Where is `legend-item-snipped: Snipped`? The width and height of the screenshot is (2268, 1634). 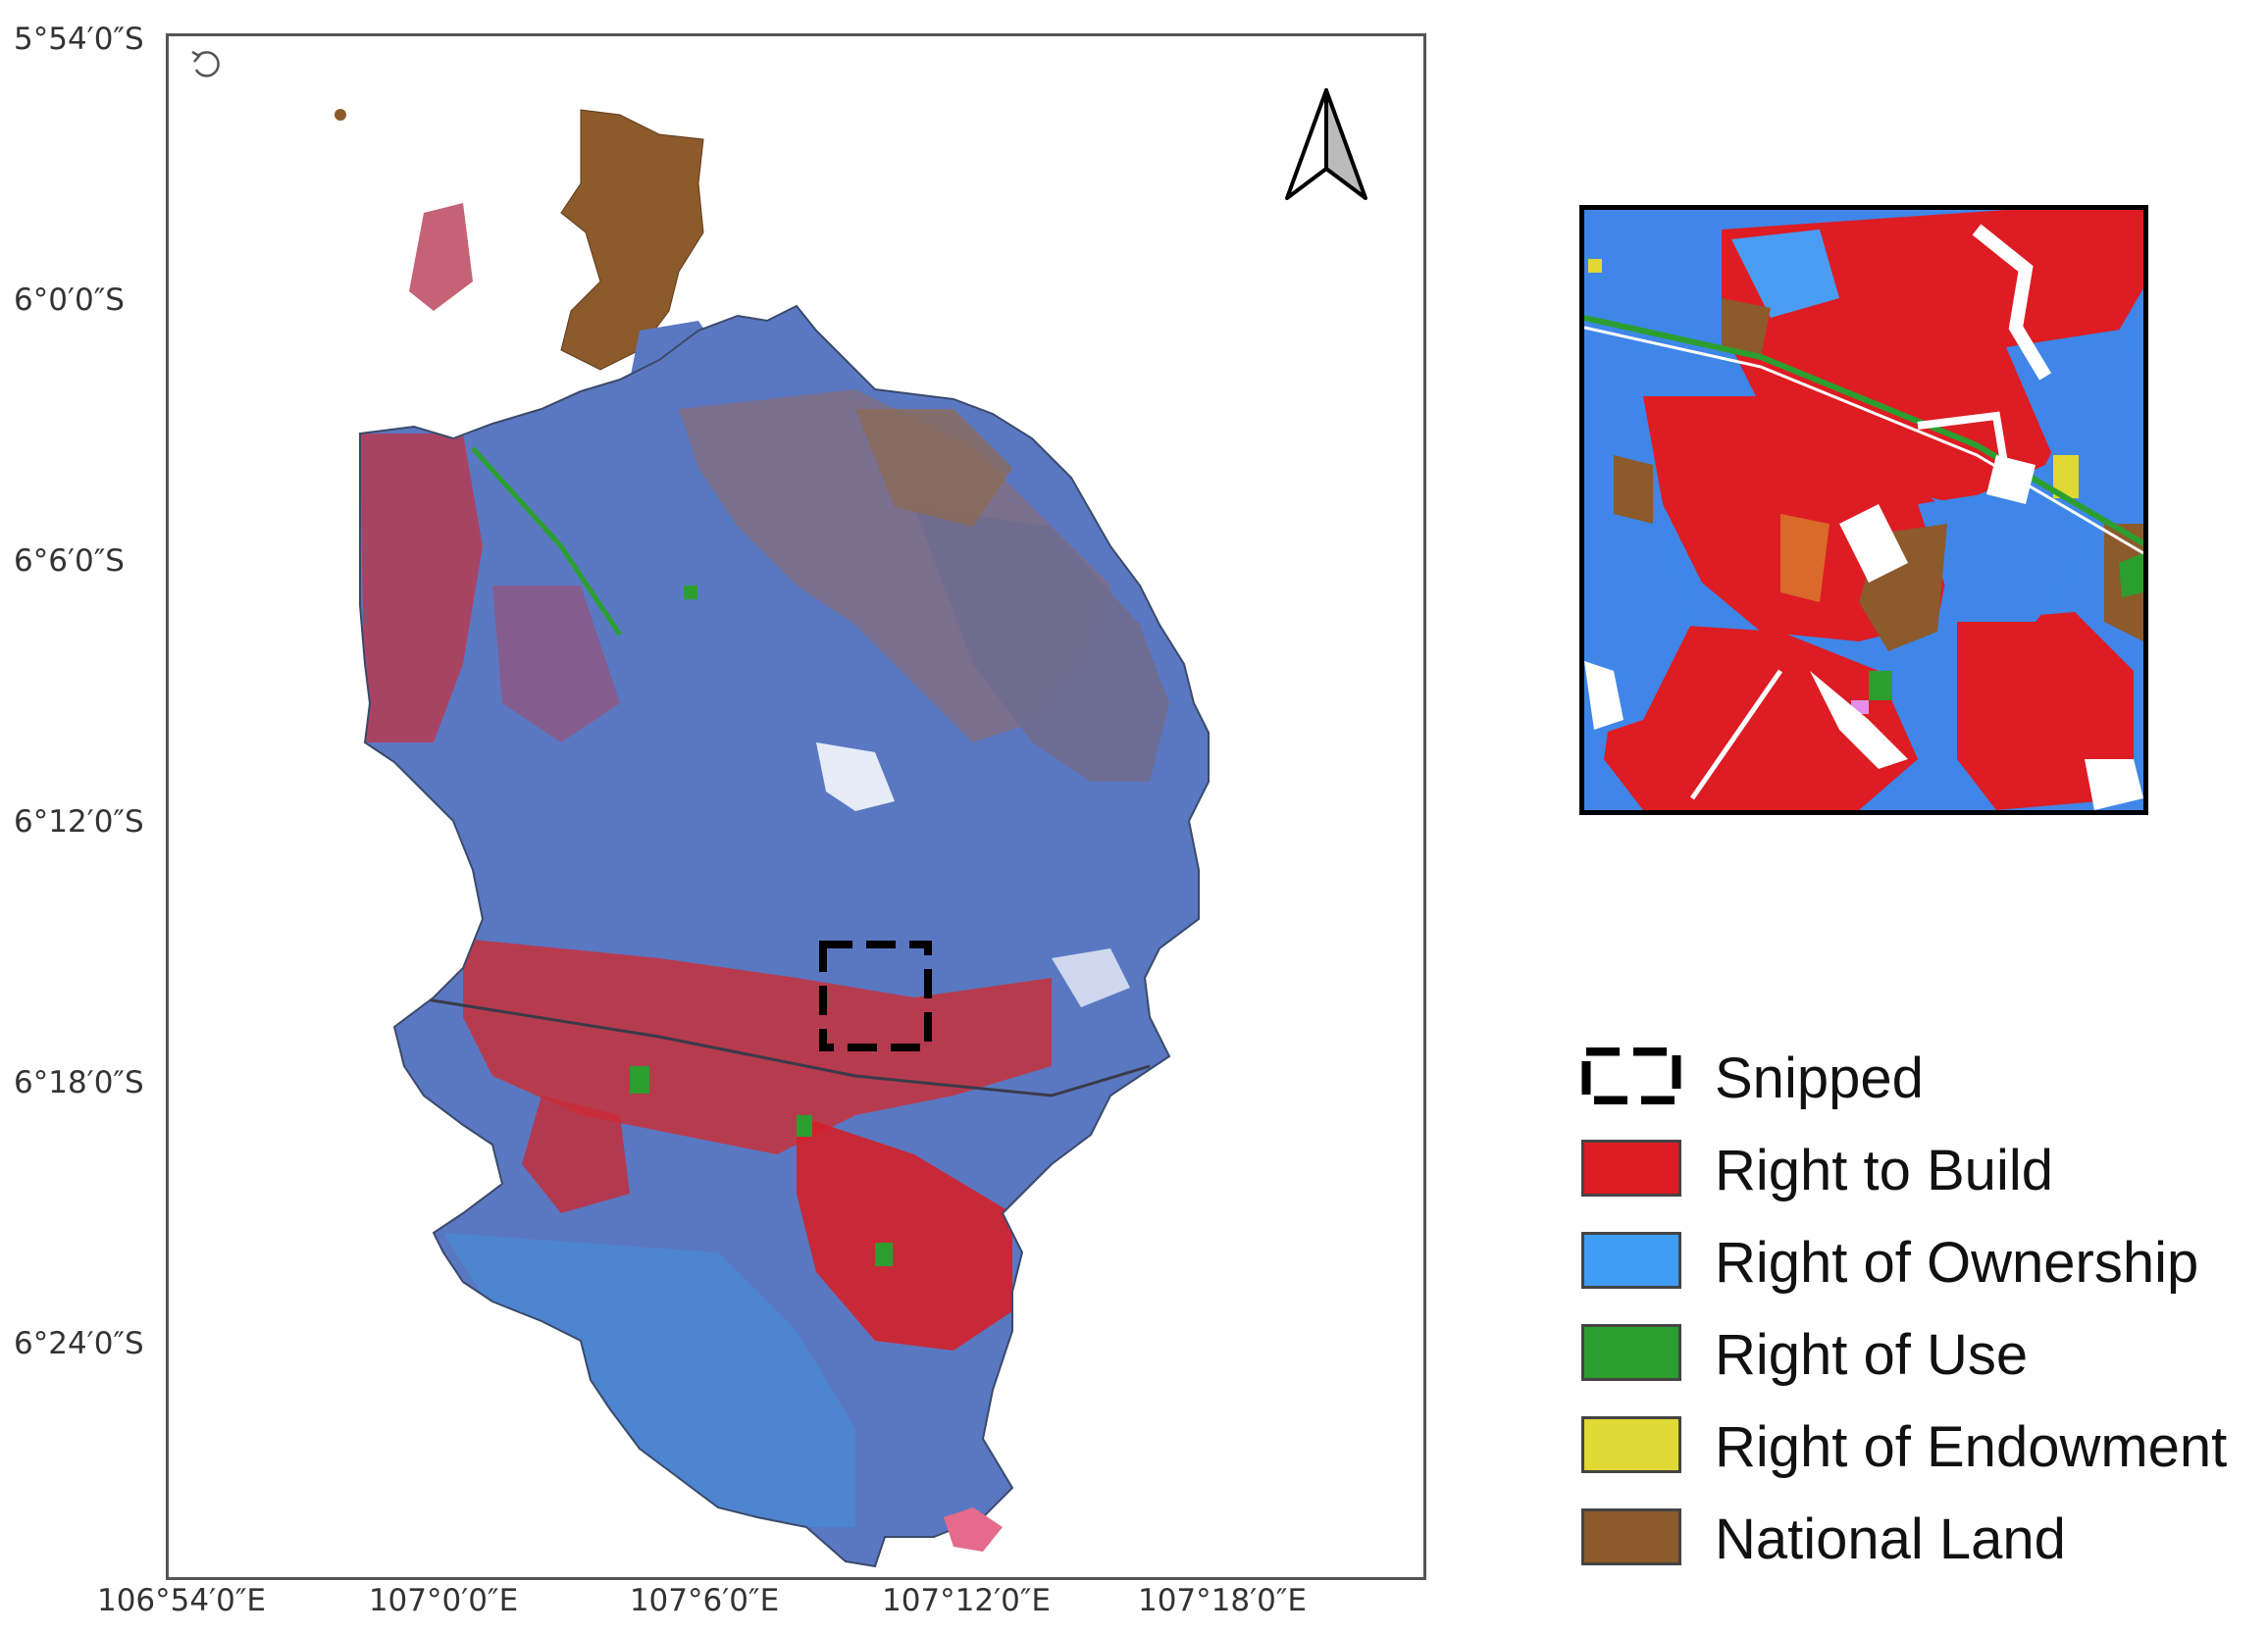
legend-item-snipped: Snipped is located at coordinates (1925, 1075).